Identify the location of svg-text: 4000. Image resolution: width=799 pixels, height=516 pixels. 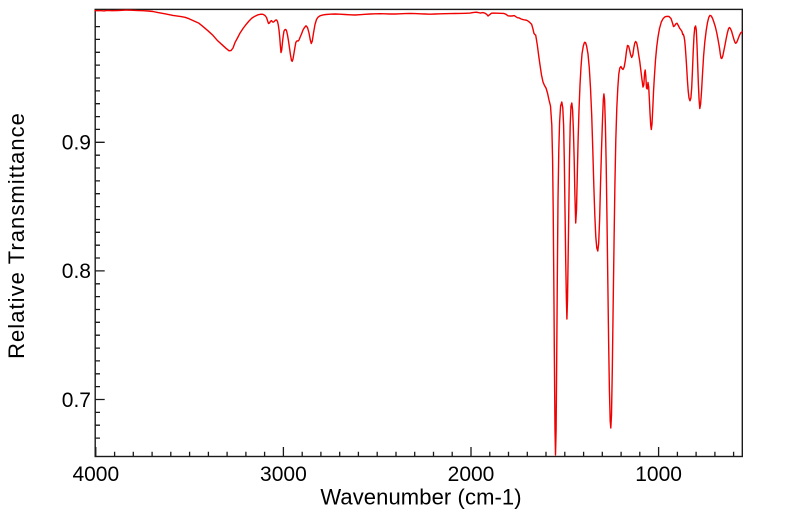
(95, 474).